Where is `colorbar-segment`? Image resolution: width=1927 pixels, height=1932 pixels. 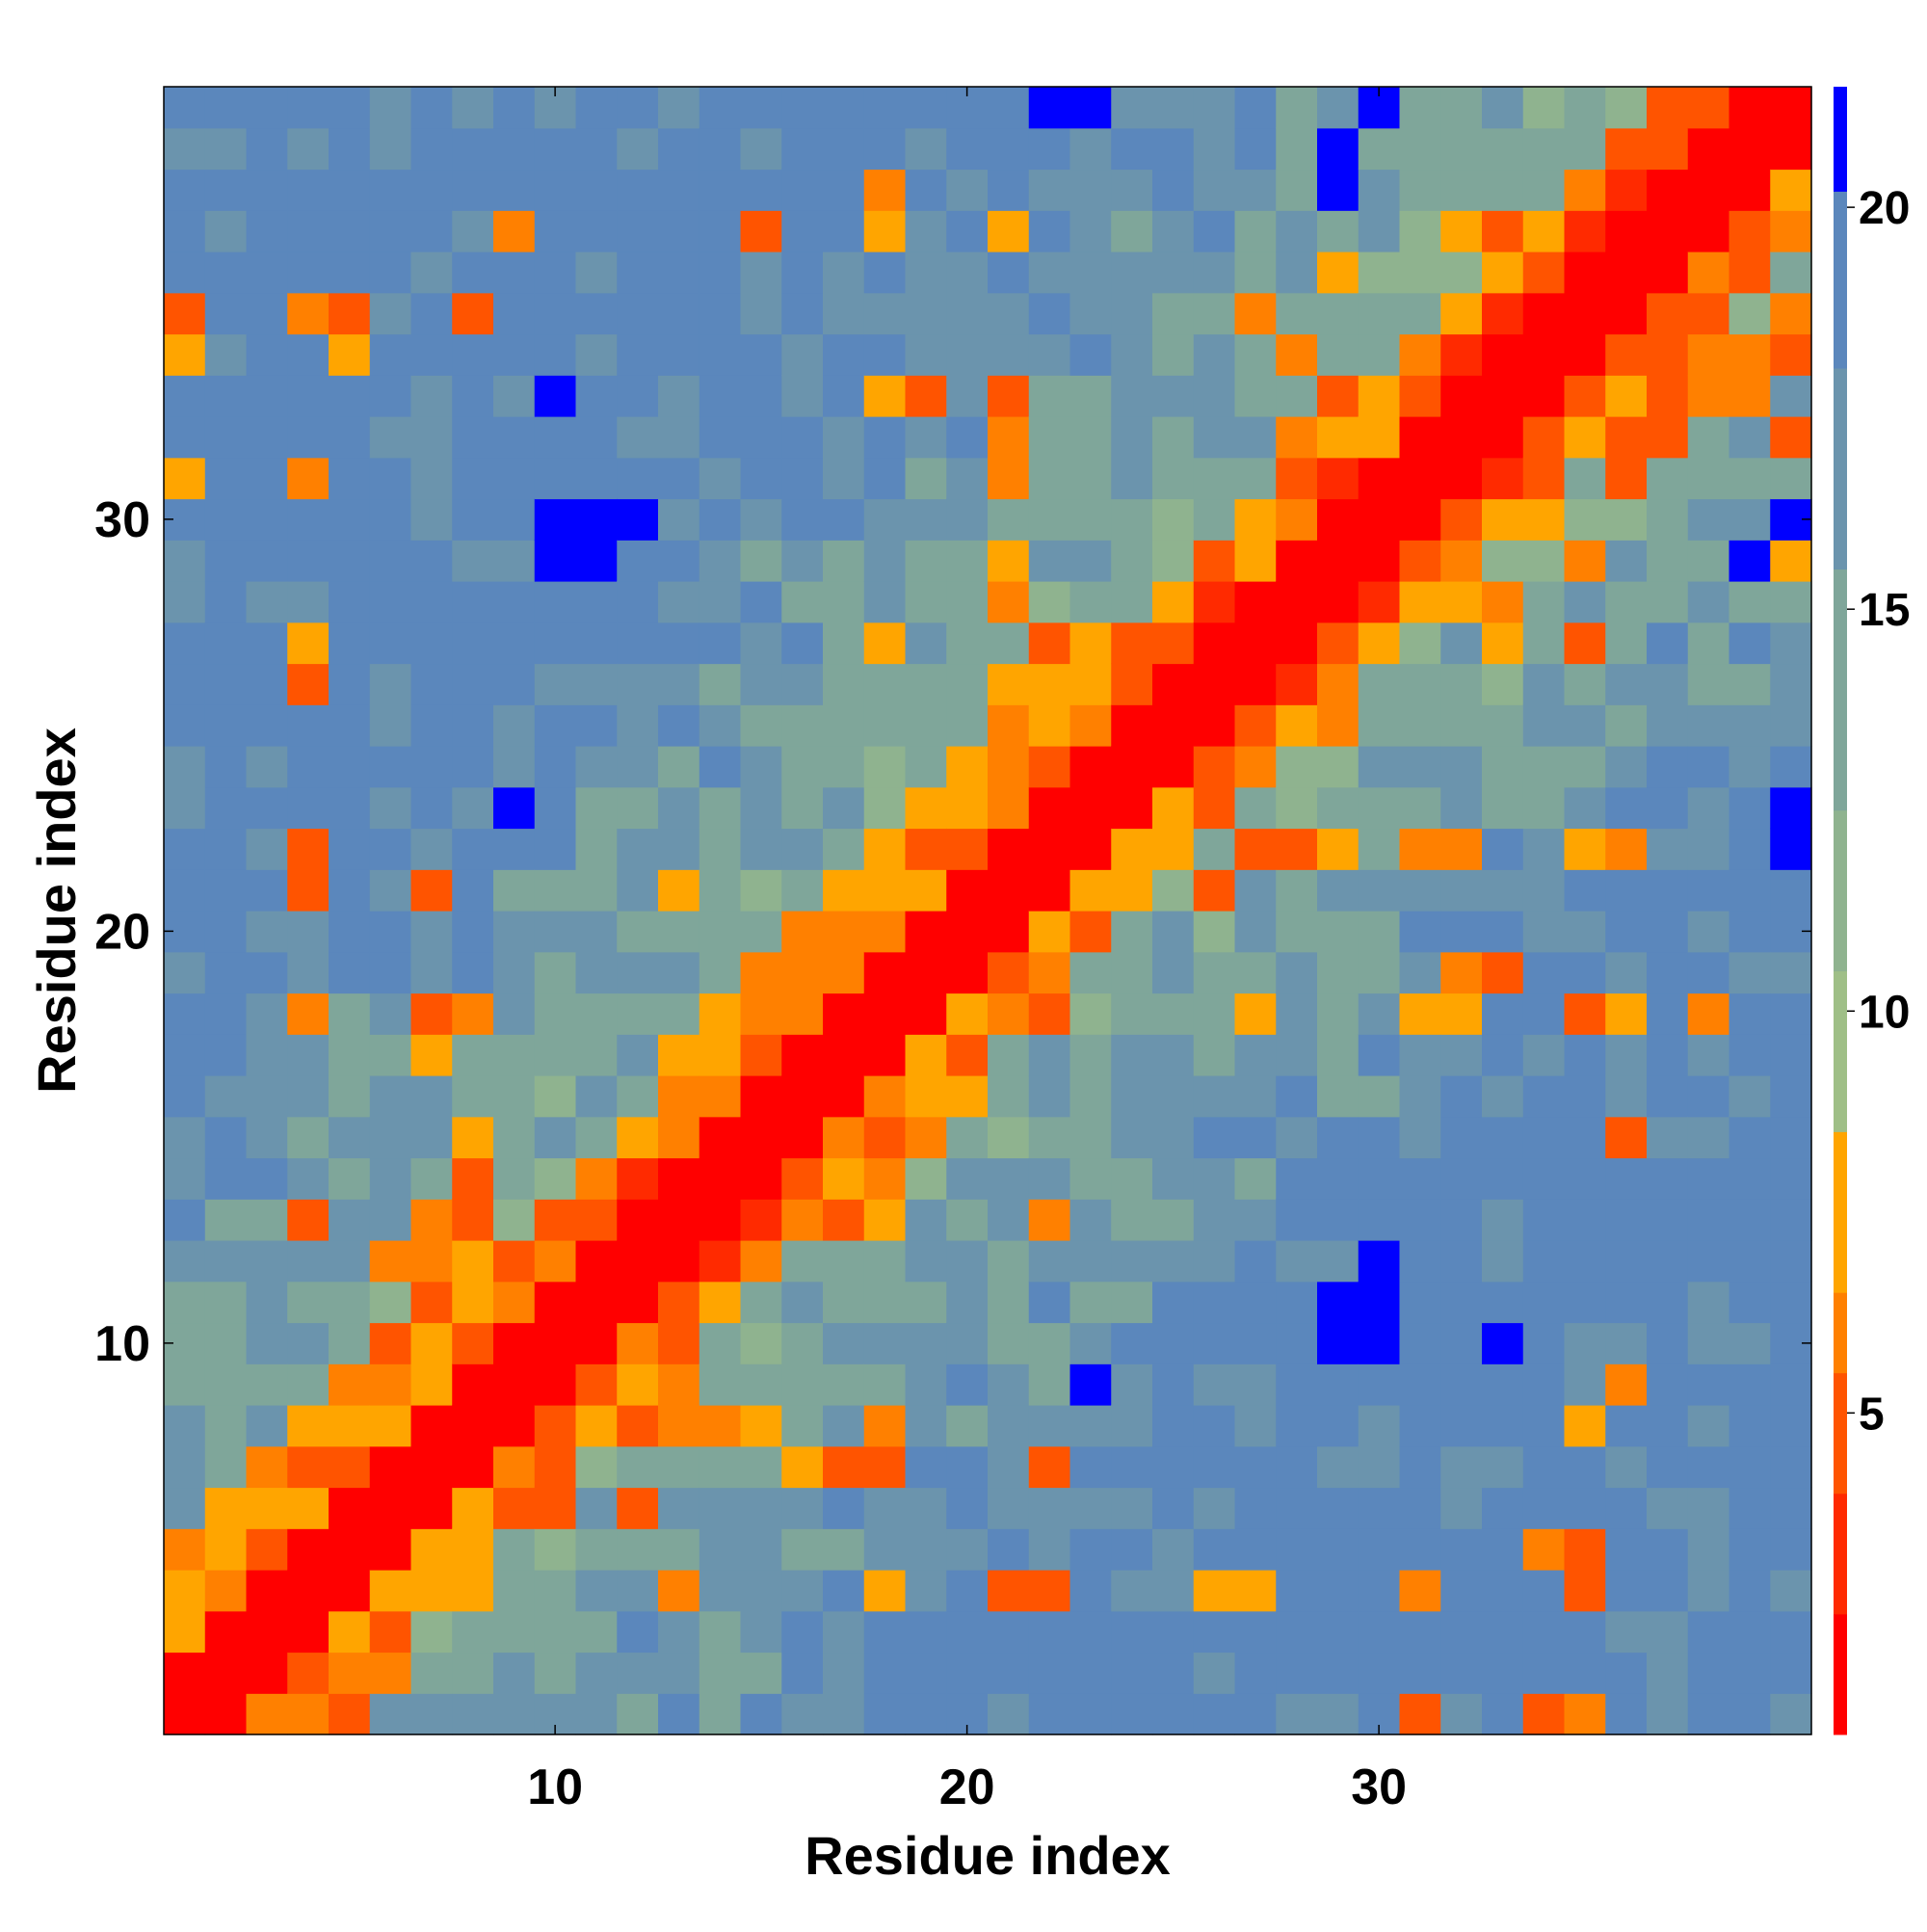 colorbar-segment is located at coordinates (1840, 1212).